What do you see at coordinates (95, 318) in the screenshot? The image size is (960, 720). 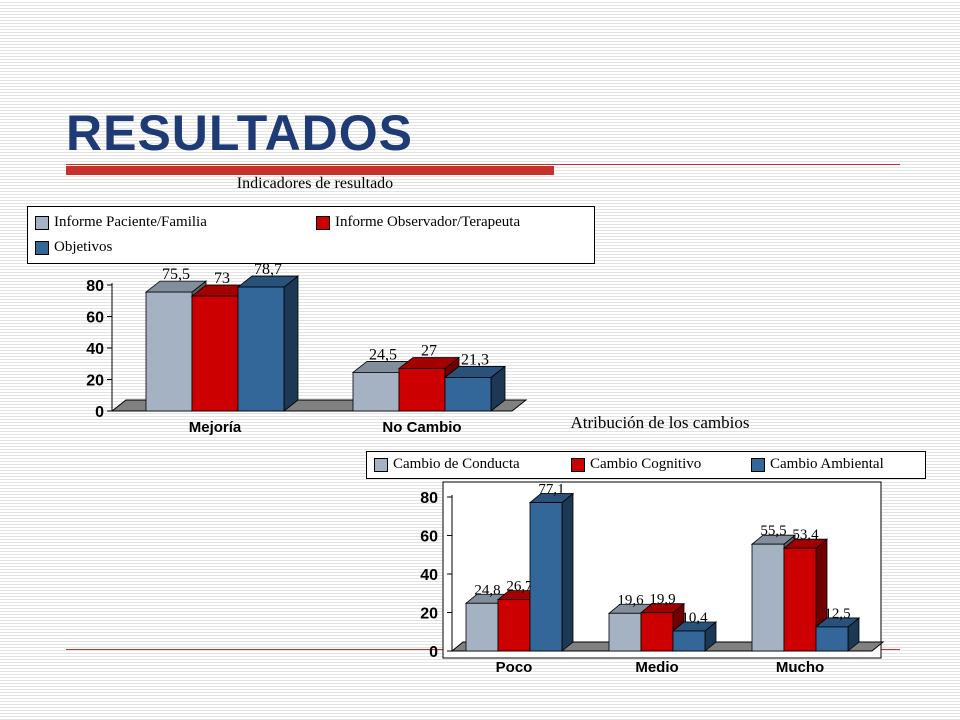 I see `chart1-y-tick-label: 60` at bounding box center [95, 318].